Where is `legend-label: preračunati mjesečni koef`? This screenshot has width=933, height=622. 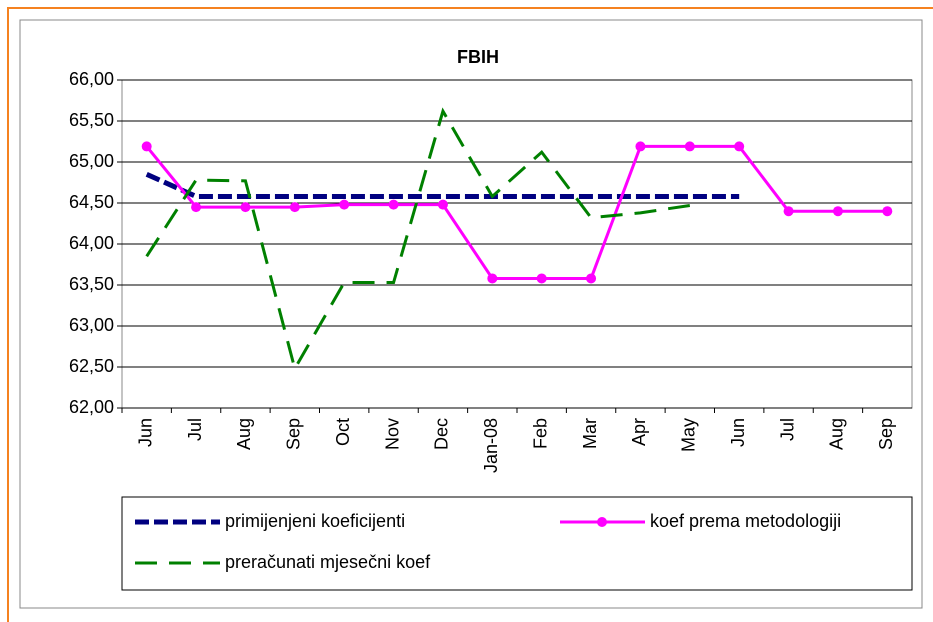
legend-label: preračunati mjesečni koef is located at coordinates (328, 562).